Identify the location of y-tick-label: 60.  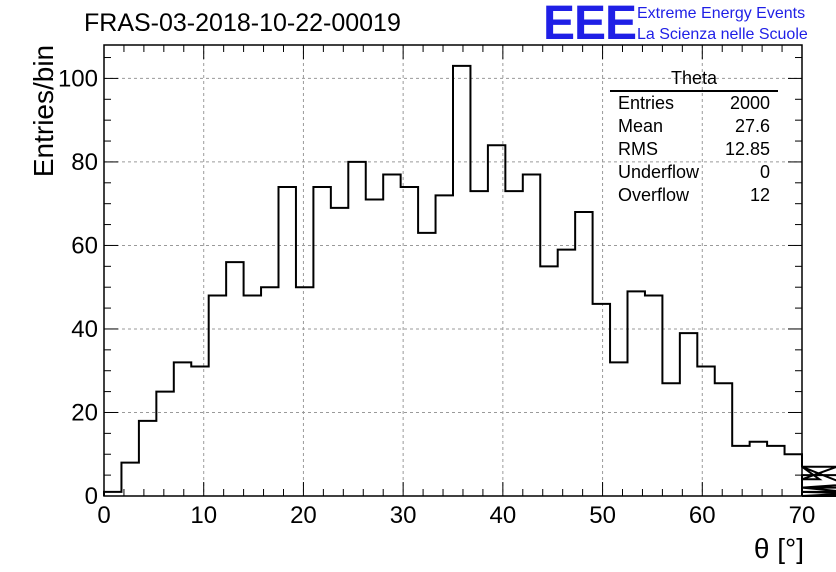
(84, 245).